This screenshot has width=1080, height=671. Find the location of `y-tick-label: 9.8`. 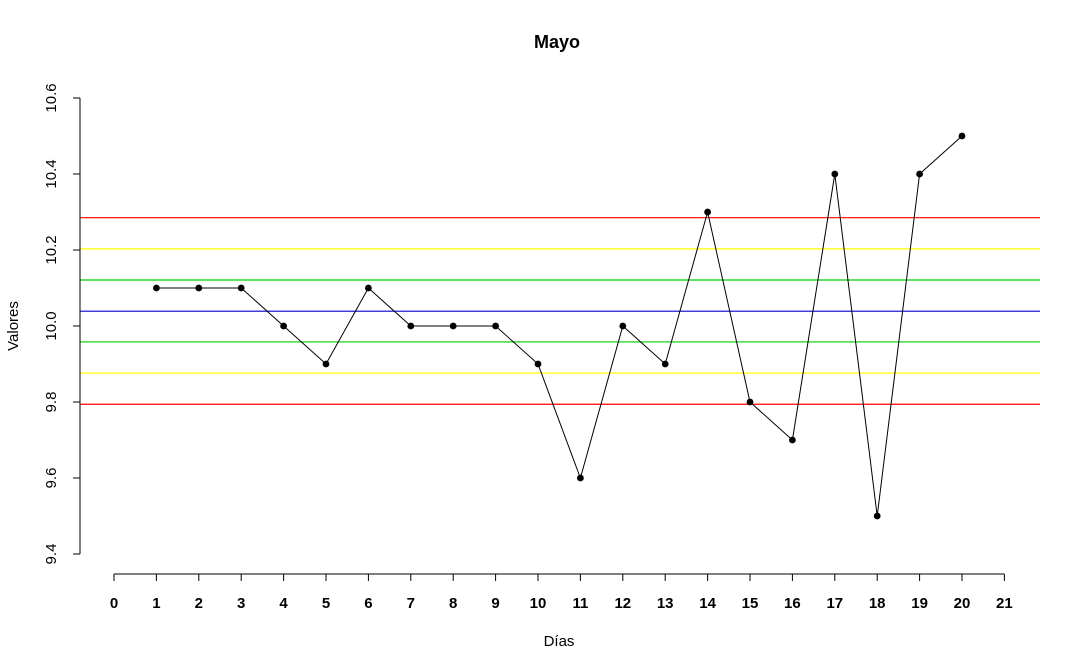

y-tick-label: 9.8 is located at coordinates (51, 402).